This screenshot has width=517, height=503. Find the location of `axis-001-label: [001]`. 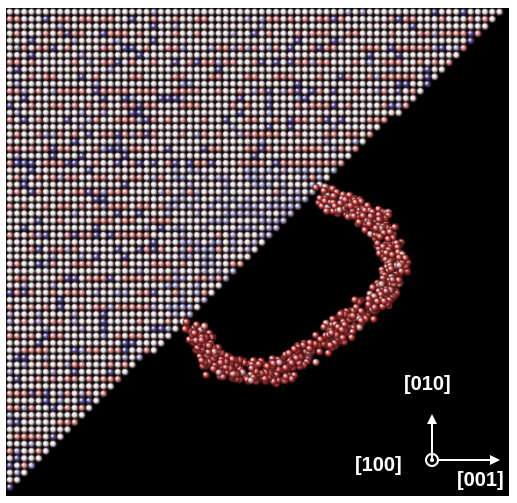

axis-001-label: [001] is located at coordinates (480, 480).